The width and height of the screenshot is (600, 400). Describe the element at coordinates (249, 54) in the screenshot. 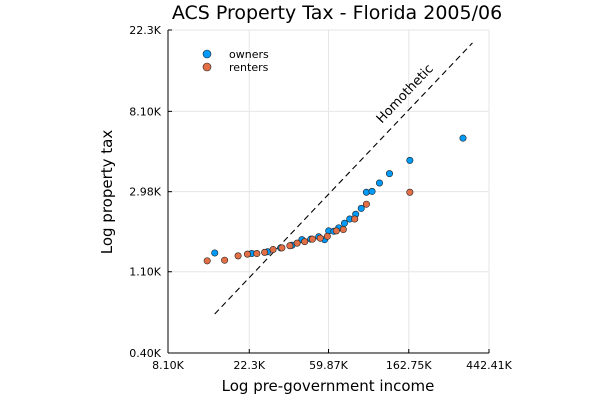

I see `legend-label-owners: owners` at that location.